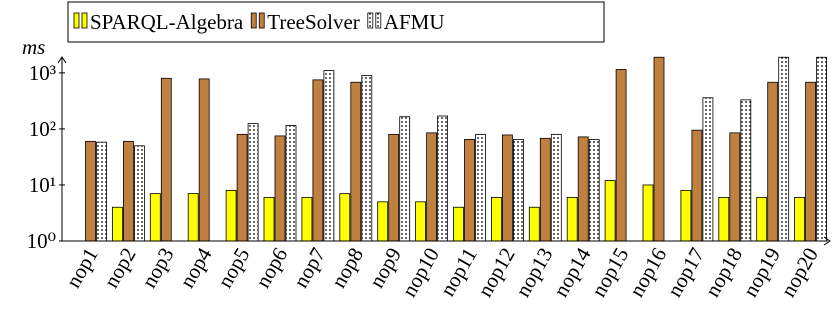  Describe the element at coordinates (33, 47) in the screenshot. I see `y-axis-label: ms` at that location.